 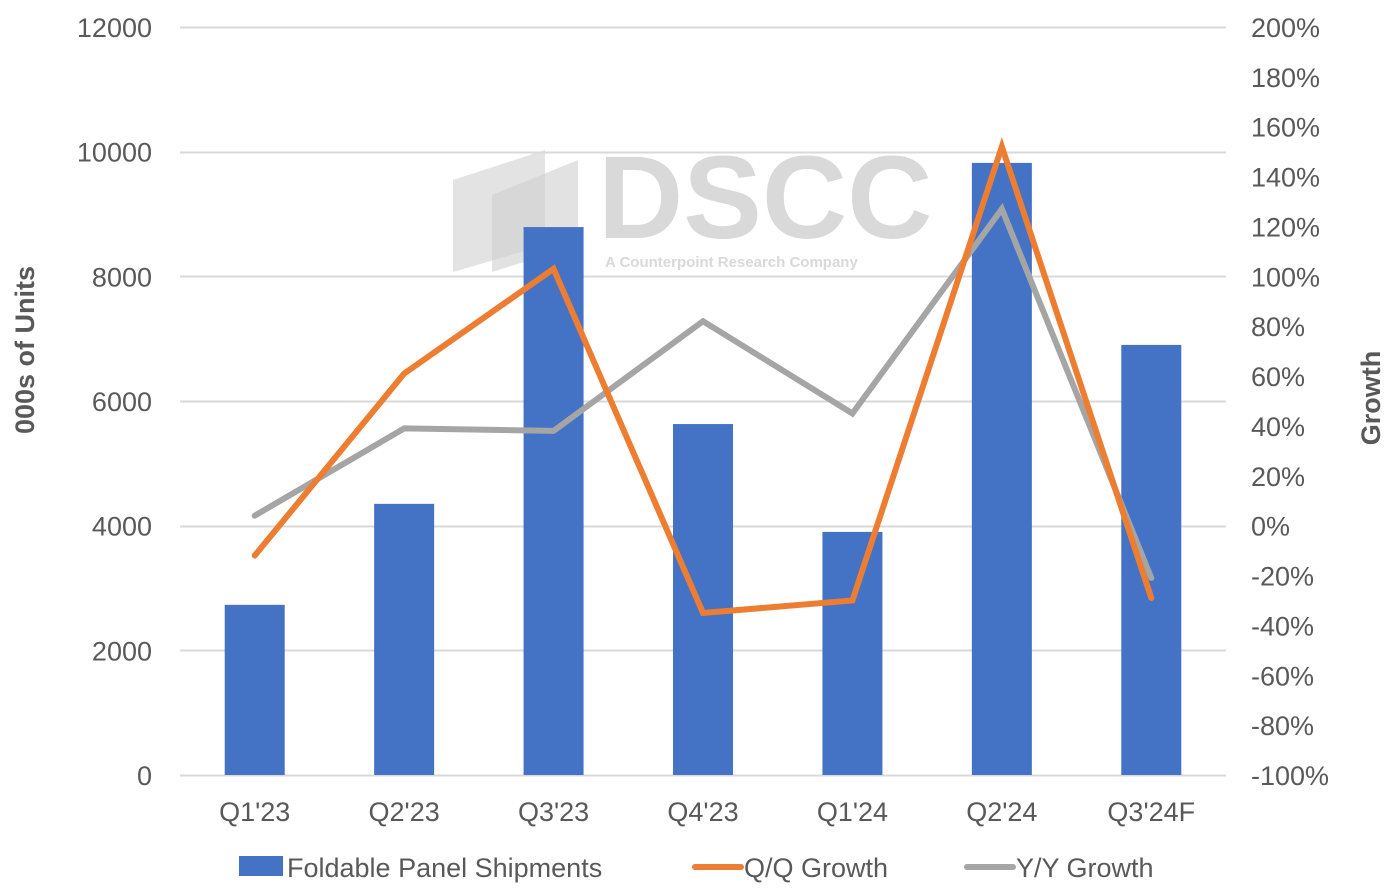 I want to click on legend-item: Foldable Panel Shipments, so click(x=420, y=868).